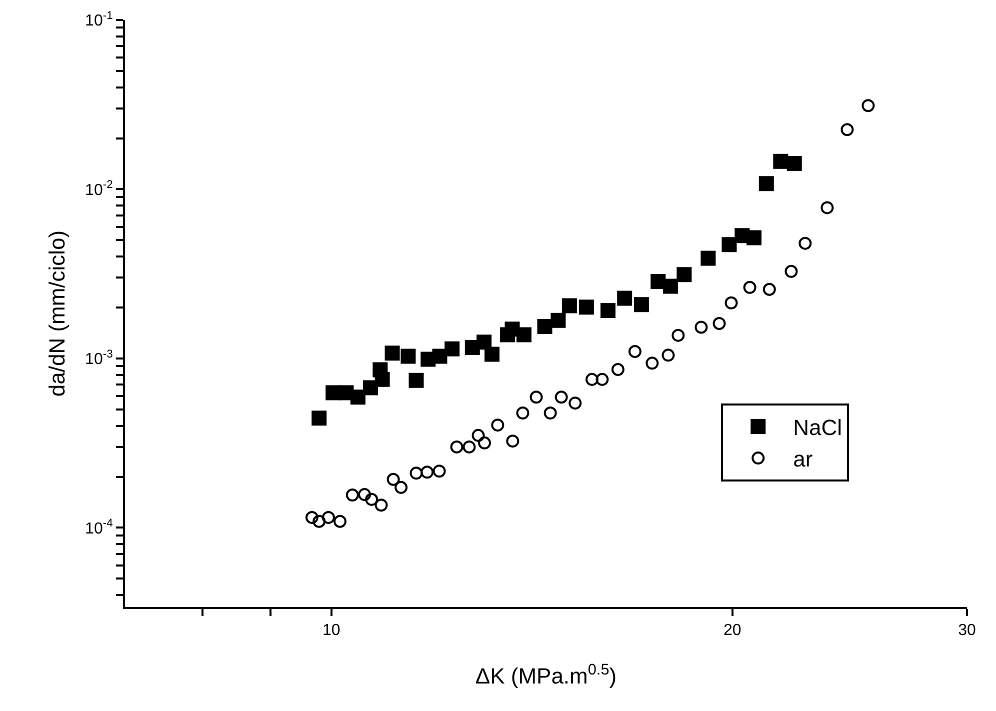  Describe the element at coordinates (99, 358) in the screenshot. I see `y-tick-label: 10$^{-3}$` at that location.